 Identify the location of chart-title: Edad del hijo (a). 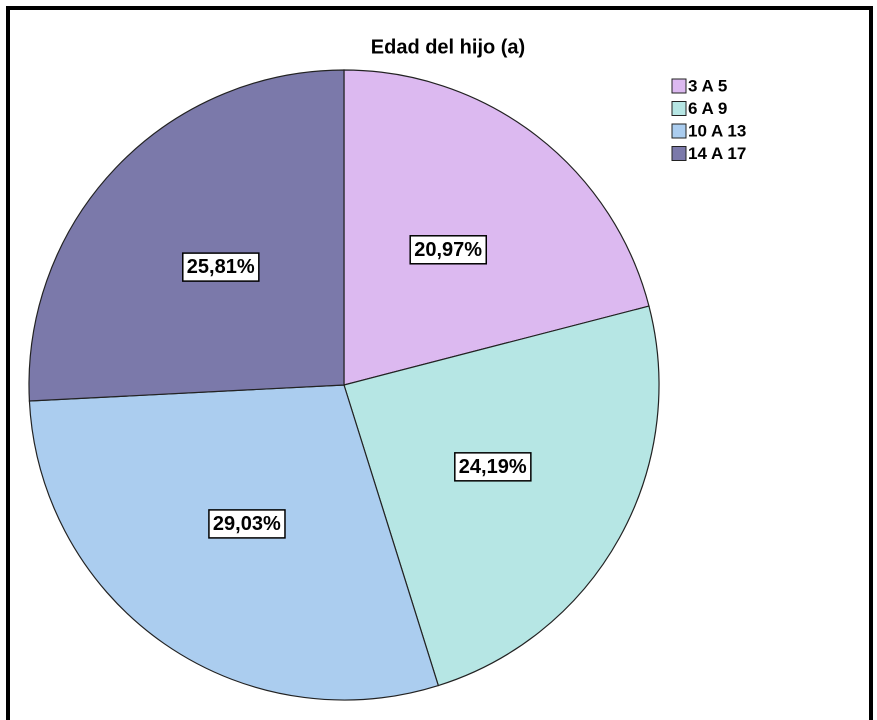
(448, 47).